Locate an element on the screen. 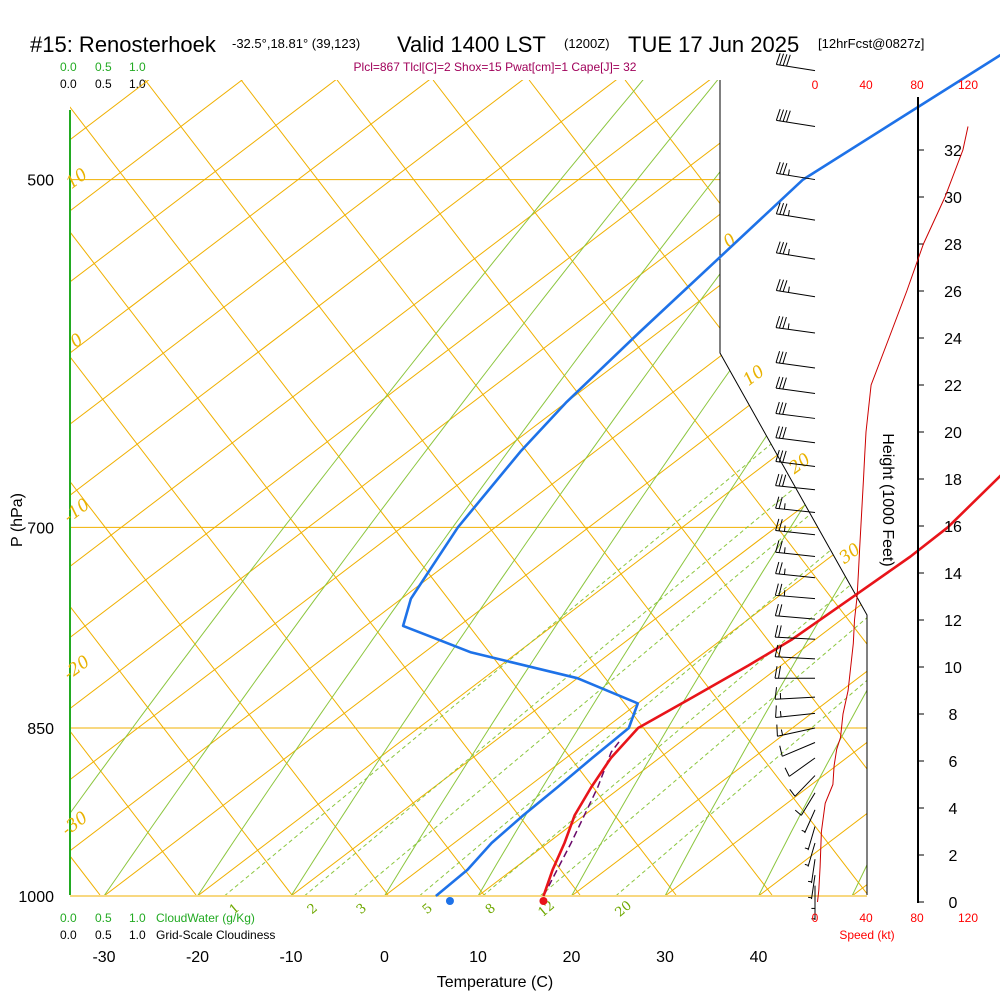  speed-tick-label-bottom: 80 is located at coordinates (917, 918).